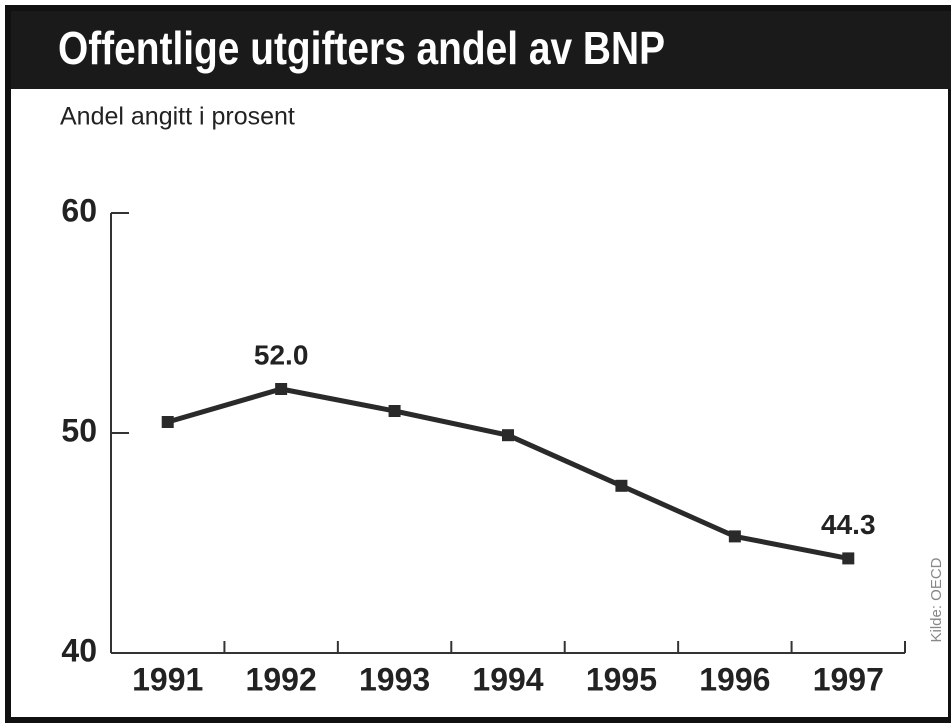 The width and height of the screenshot is (951, 728). What do you see at coordinates (734, 679) in the screenshot?
I see `x-tick-label: 1996` at bounding box center [734, 679].